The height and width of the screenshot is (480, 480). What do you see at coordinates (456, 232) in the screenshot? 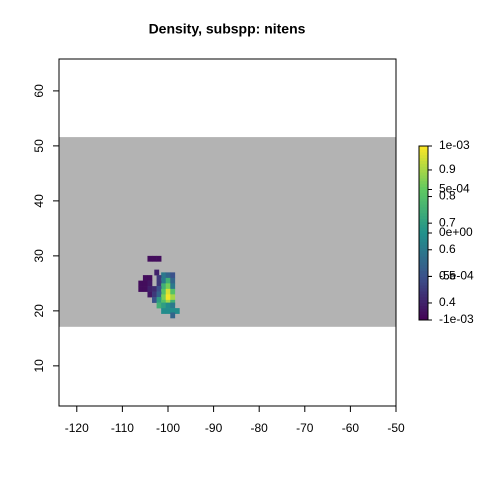
I see `colorbar-tick-label: 0e+00` at bounding box center [456, 232].